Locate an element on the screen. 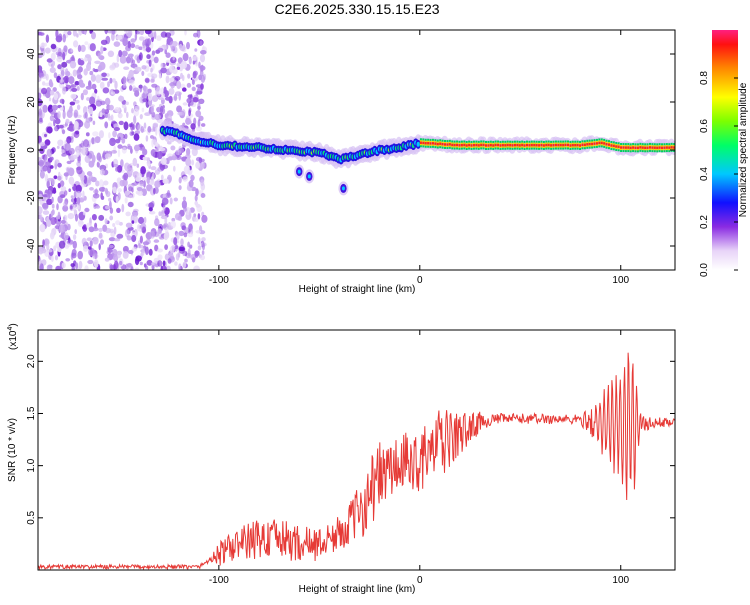 The width and height of the screenshot is (750, 605). colorbar-tick-label: 0.2 is located at coordinates (704, 222).